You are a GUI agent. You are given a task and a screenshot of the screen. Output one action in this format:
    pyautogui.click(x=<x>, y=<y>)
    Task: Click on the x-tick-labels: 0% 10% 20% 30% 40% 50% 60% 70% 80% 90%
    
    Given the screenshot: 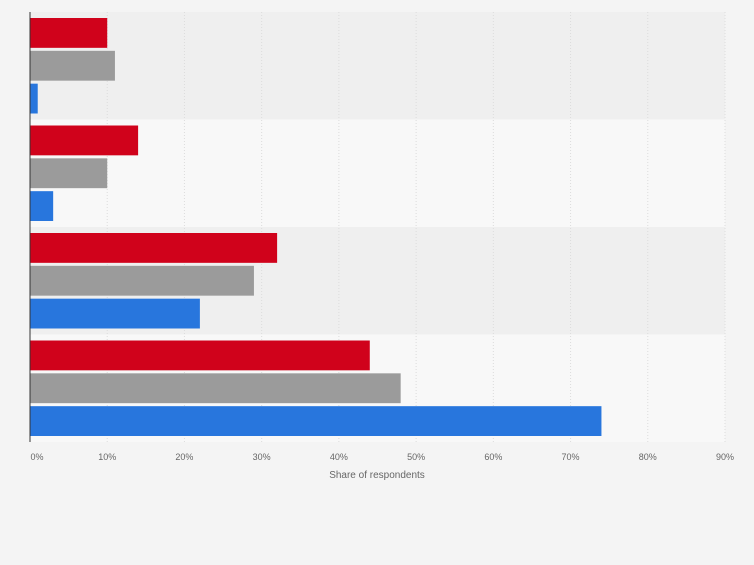 What is the action you would take?
    pyautogui.click(x=382, y=457)
    